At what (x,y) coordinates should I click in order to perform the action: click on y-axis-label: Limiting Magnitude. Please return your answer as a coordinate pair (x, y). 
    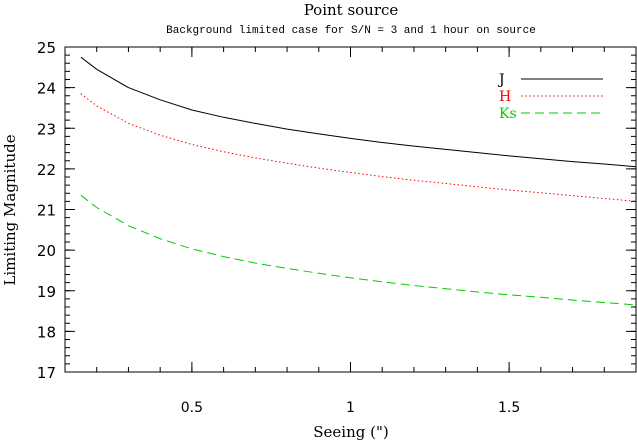
    Looking at the image, I should click on (10, 209).